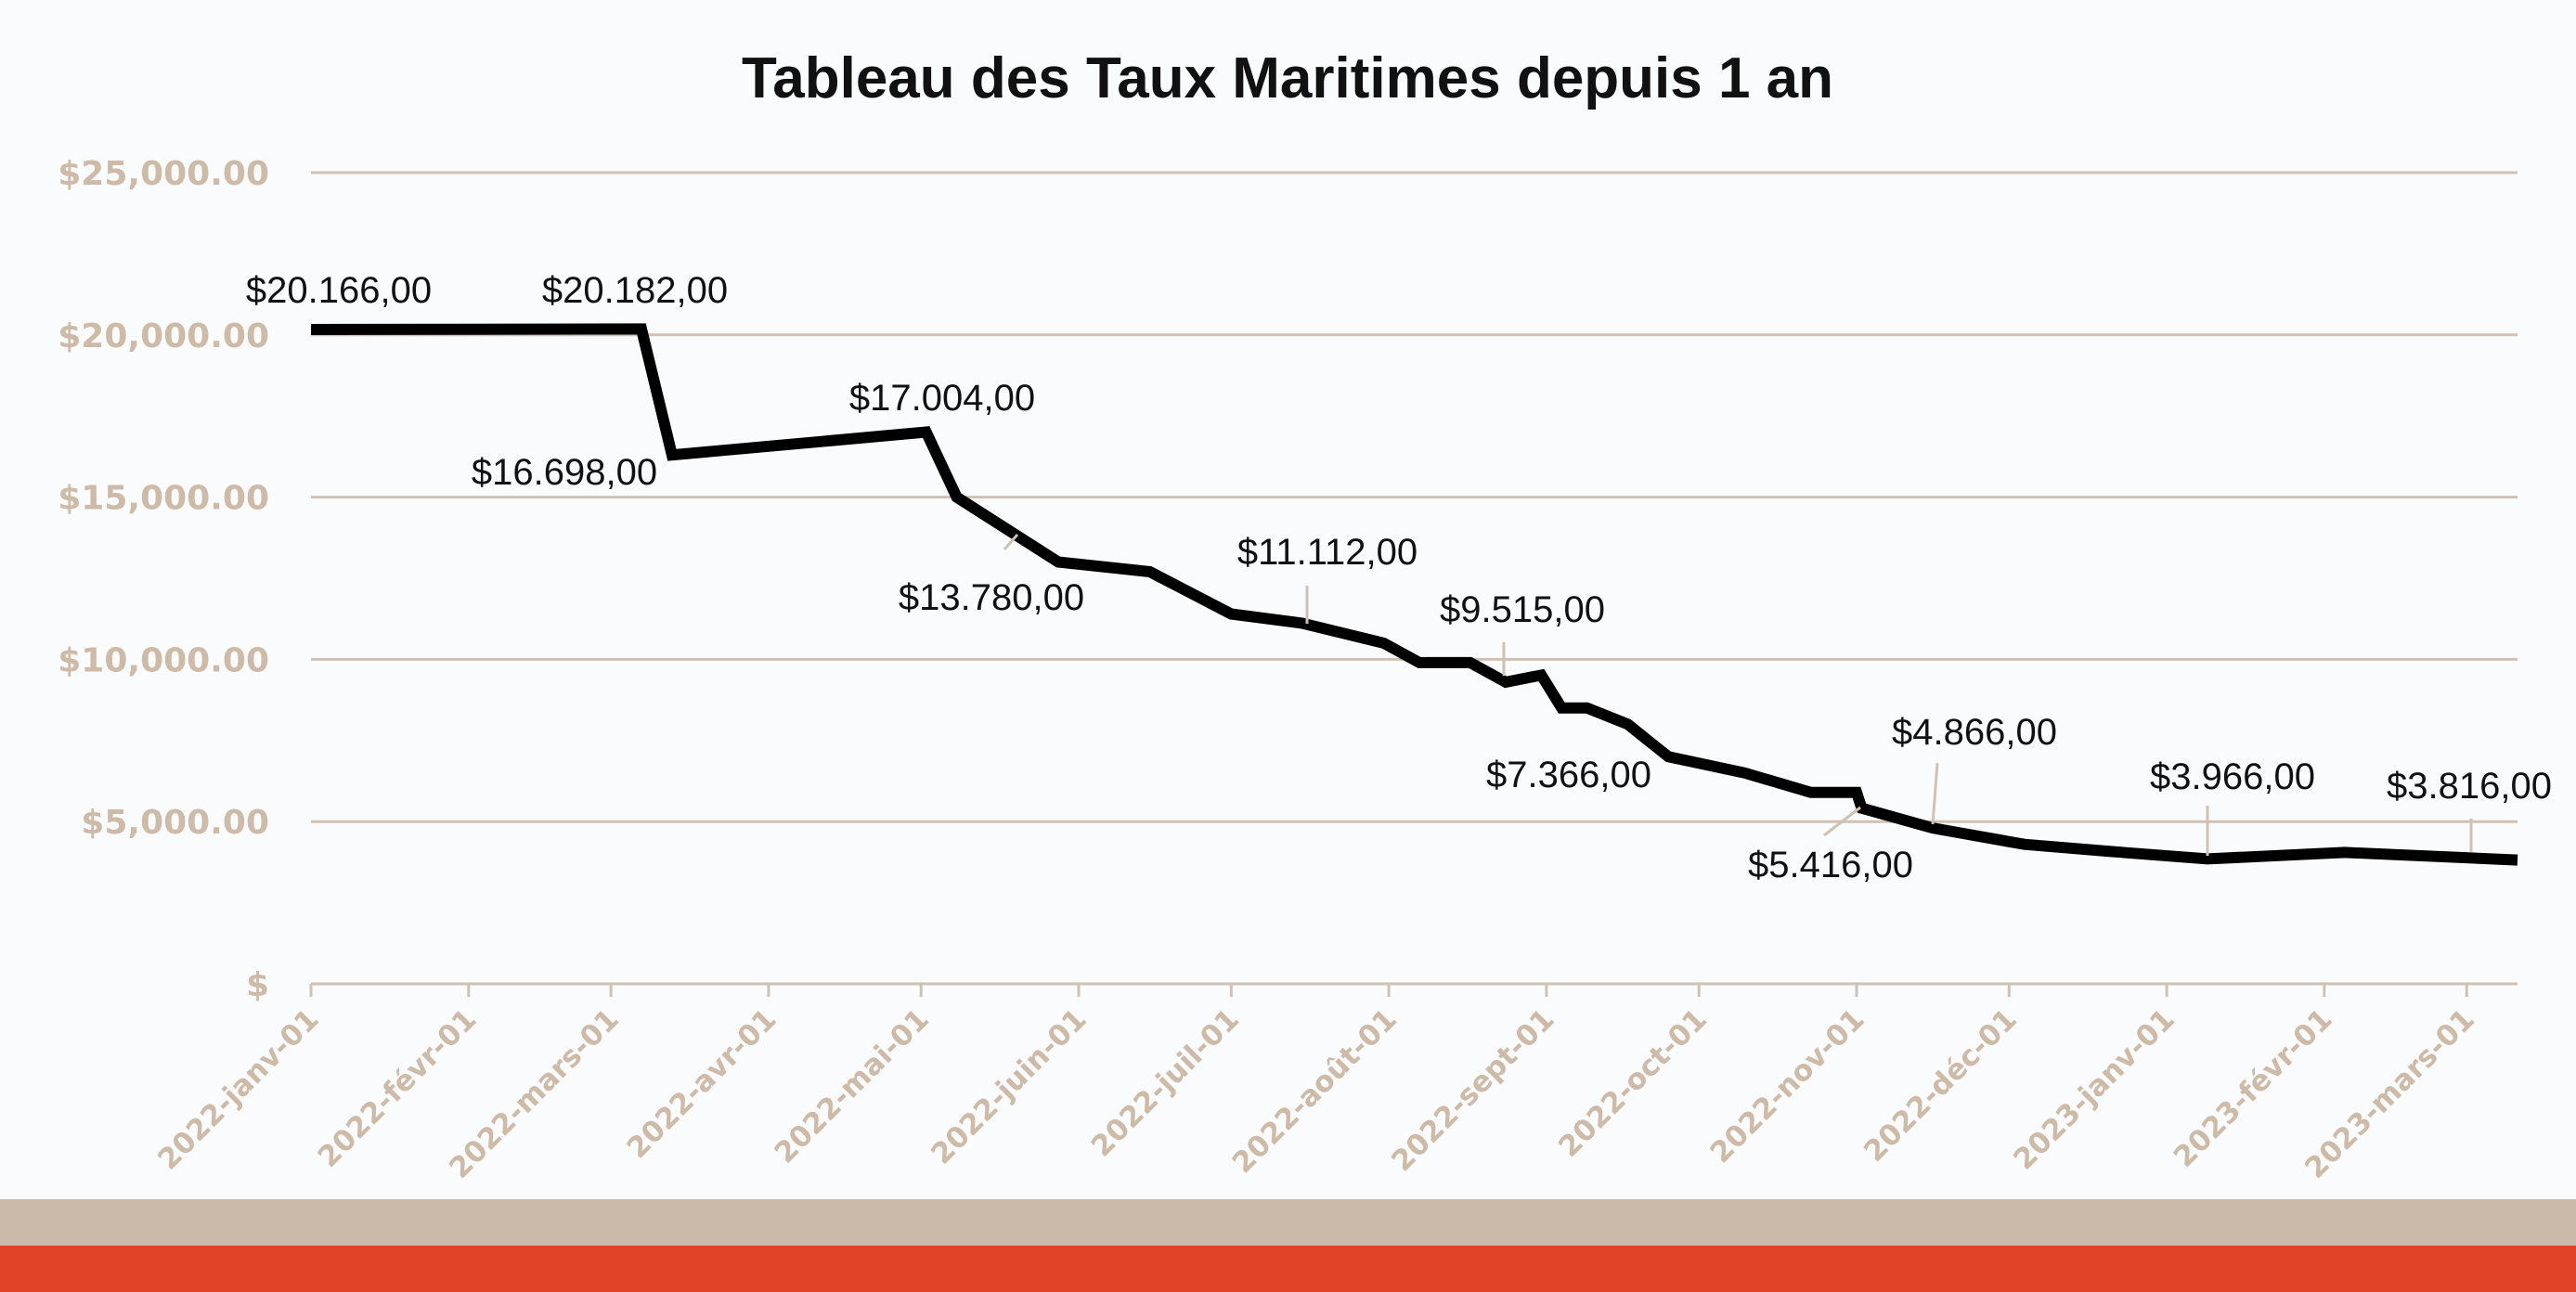 This screenshot has height=1292, width=2576. Describe the element at coordinates (1287, 78) in the screenshot. I see `chart-title: Tableau des Taux Maritimes depuis 1 an` at that location.